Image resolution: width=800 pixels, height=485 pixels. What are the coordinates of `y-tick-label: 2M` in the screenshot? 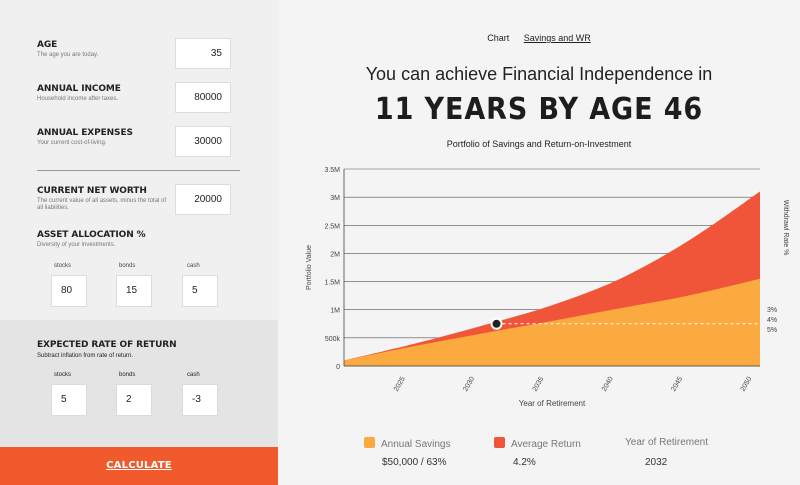 It's located at (335, 254).